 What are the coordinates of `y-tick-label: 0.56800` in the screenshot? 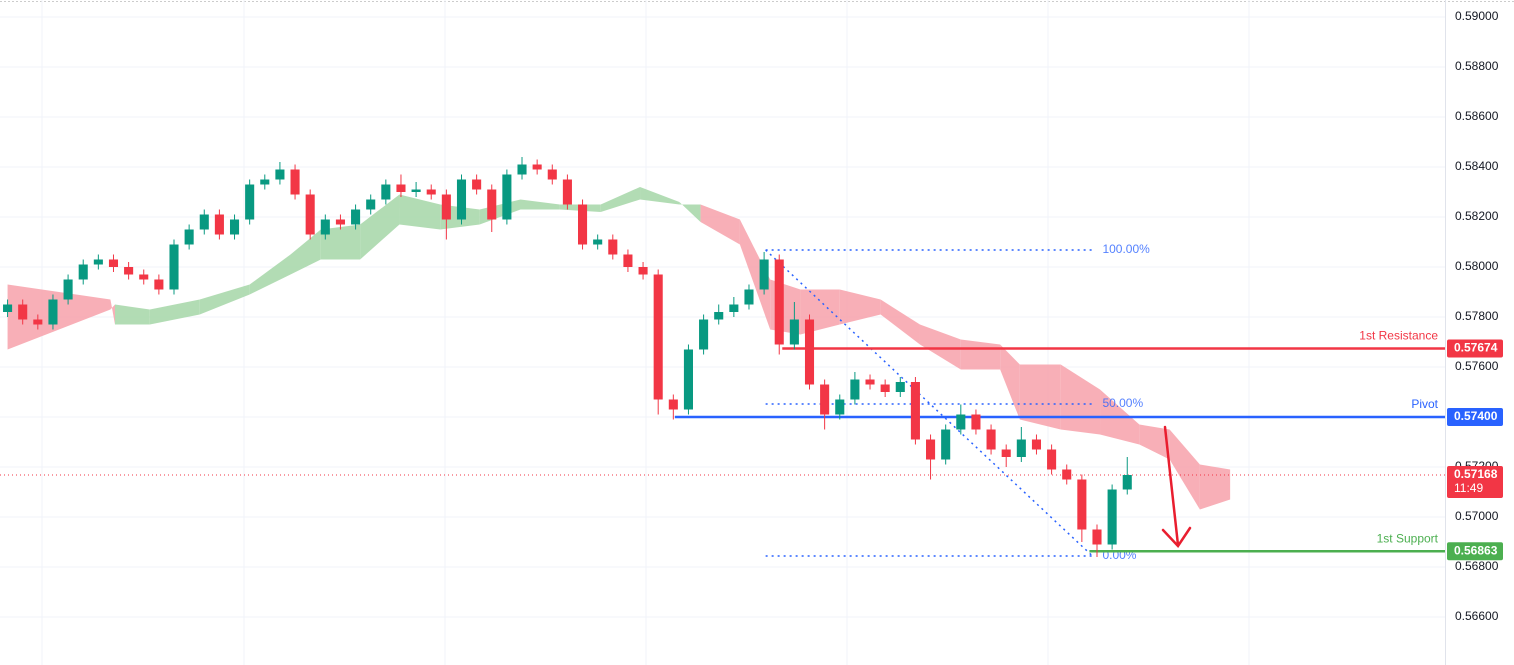 It's located at (1477, 566).